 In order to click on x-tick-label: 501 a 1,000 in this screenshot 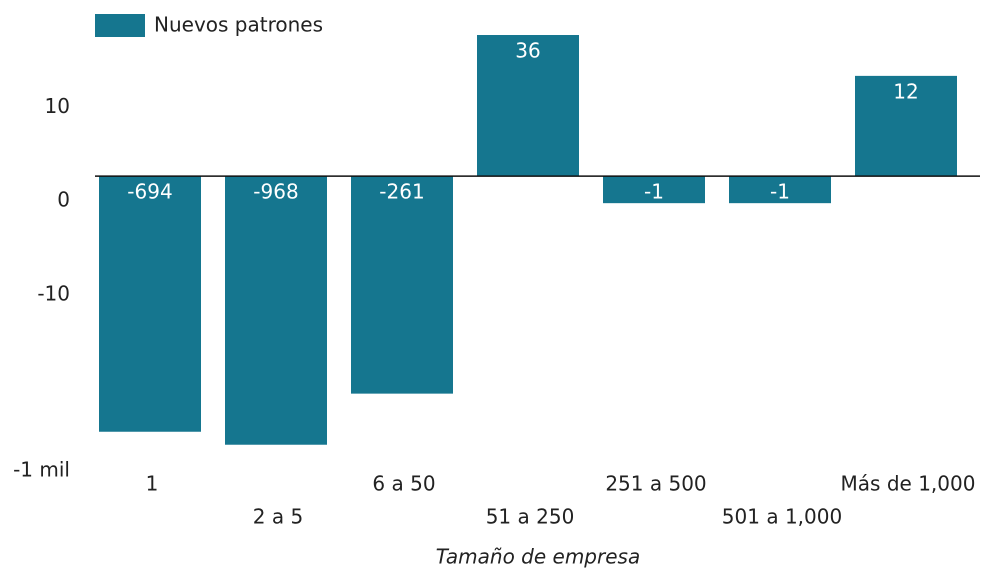, I will do `click(782, 517)`.